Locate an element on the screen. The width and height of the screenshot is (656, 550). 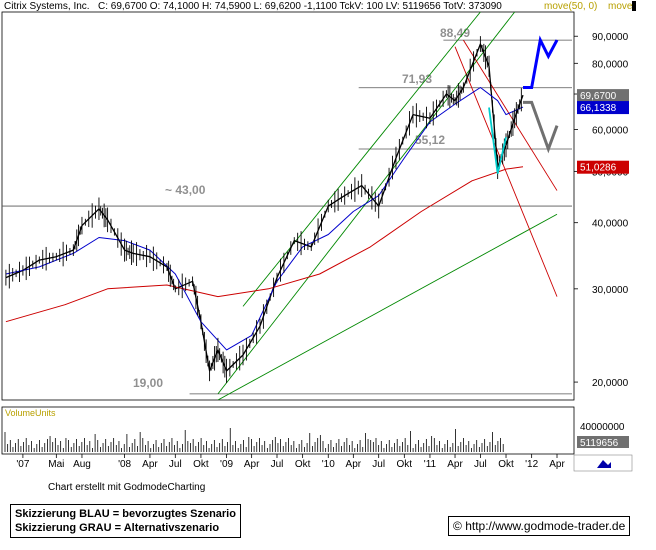
scenario-gray-sketch is located at coordinates (541, 127).